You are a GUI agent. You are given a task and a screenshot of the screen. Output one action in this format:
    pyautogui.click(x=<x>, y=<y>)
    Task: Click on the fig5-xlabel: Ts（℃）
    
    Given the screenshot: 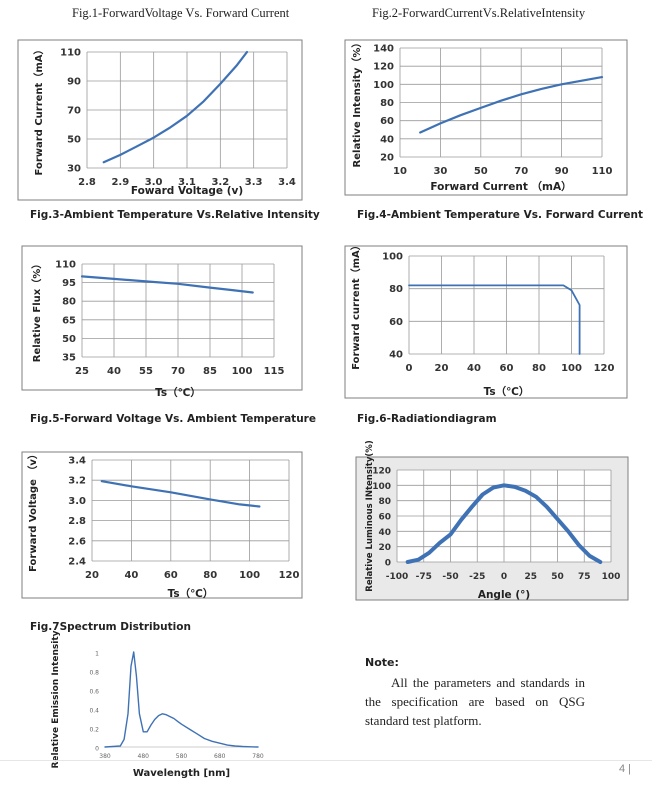 What is the action you would take?
    pyautogui.click(x=191, y=593)
    